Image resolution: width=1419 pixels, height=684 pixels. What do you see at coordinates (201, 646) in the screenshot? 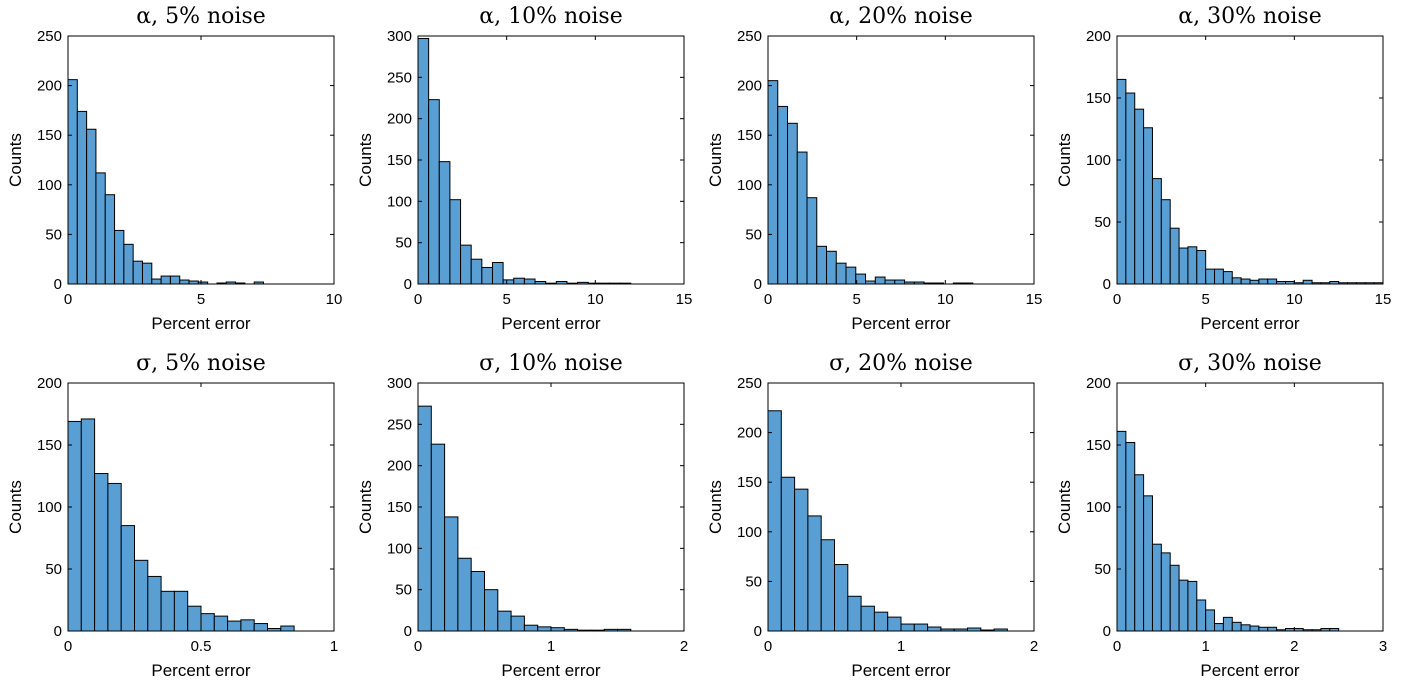
I see `x-tick-label: 0.5` at bounding box center [201, 646].